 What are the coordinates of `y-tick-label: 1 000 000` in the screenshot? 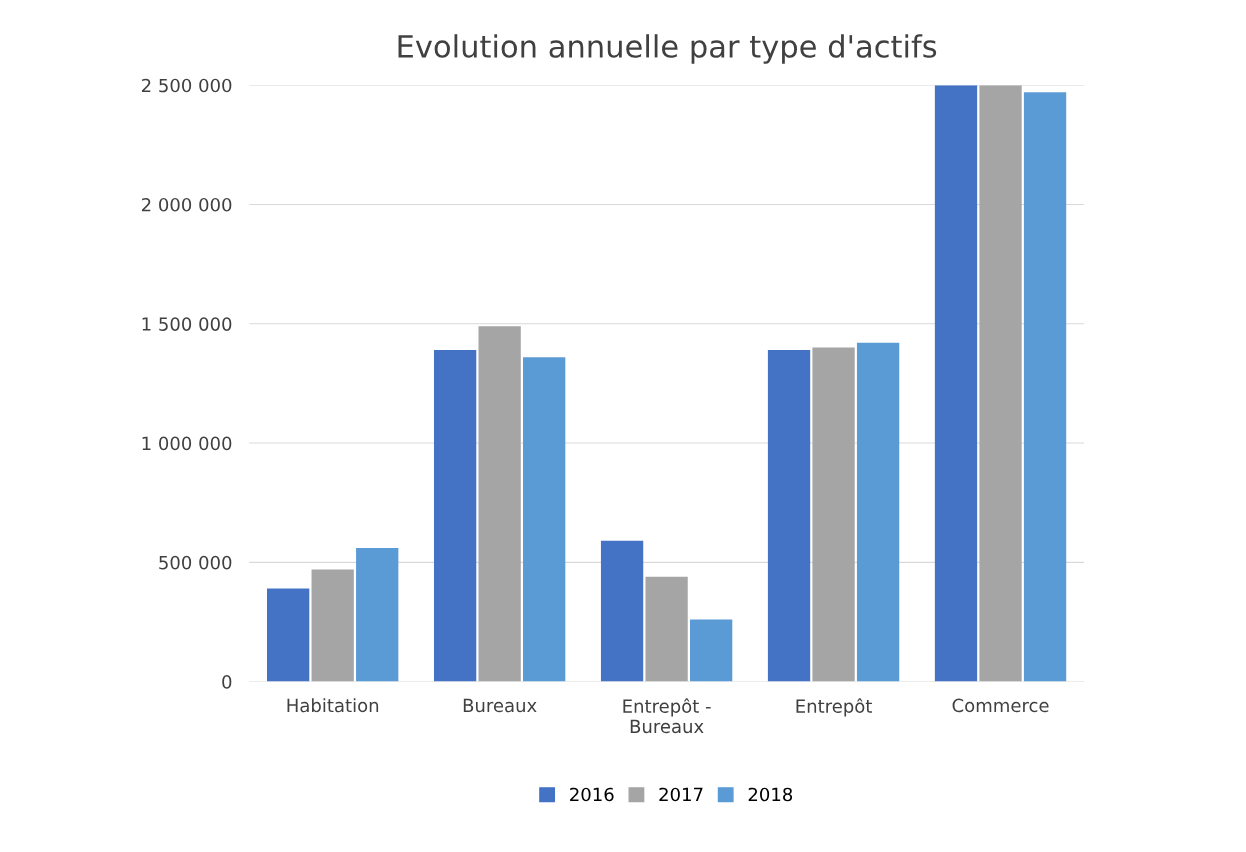 It's located at (187, 443).